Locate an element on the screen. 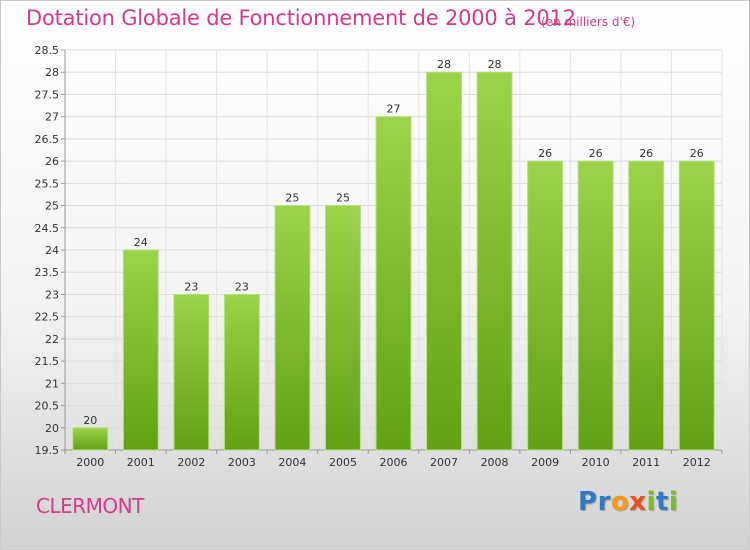  y-tick-label: 20 is located at coordinates (52, 428).